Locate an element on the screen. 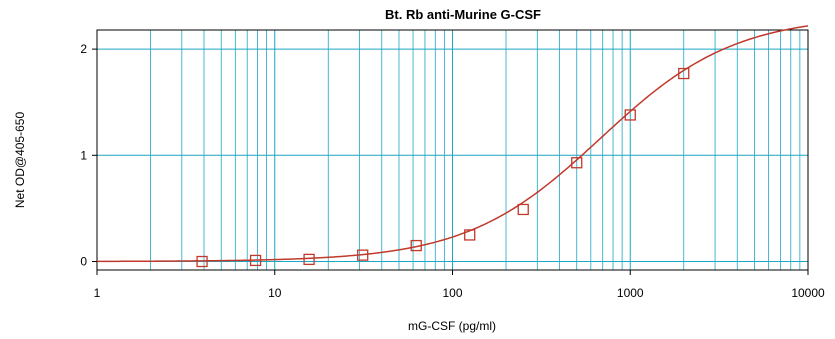  x-tick-label: 10000 is located at coordinates (808, 293).